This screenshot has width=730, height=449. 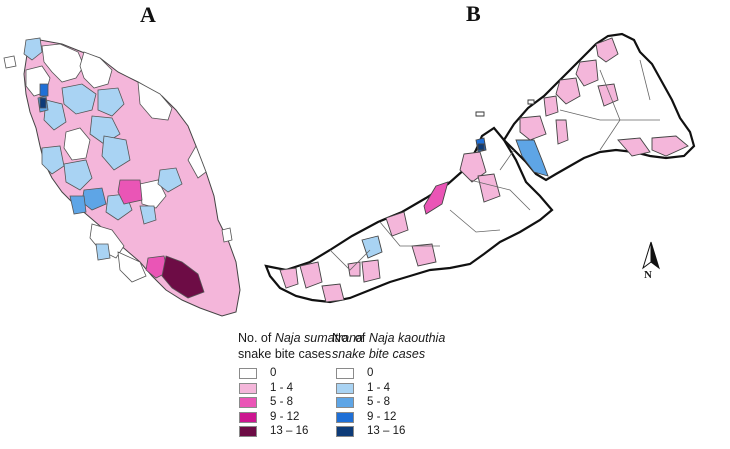 What do you see at coordinates (390, 373) in the screenshot?
I see `legend-b-item: 0` at bounding box center [390, 373].